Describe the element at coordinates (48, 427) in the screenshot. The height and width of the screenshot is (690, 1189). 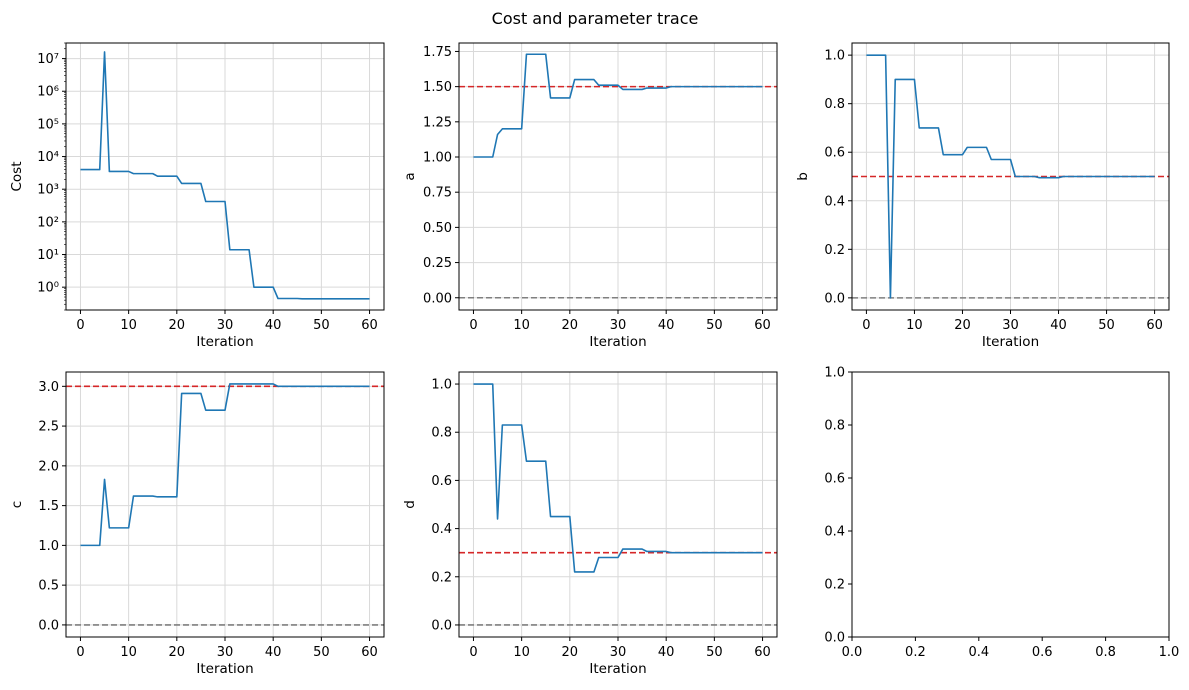
I see `y-tick-label: 2.5` at that location.